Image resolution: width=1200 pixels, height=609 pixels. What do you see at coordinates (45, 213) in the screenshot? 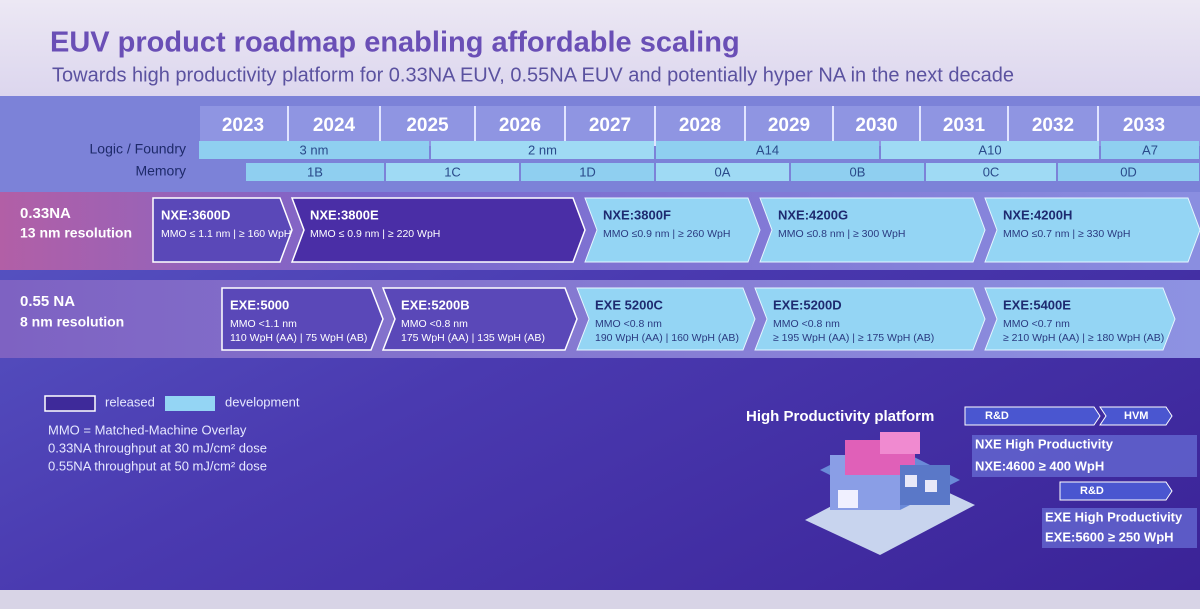
I see `platform-name: 0.33NA` at bounding box center [45, 213].